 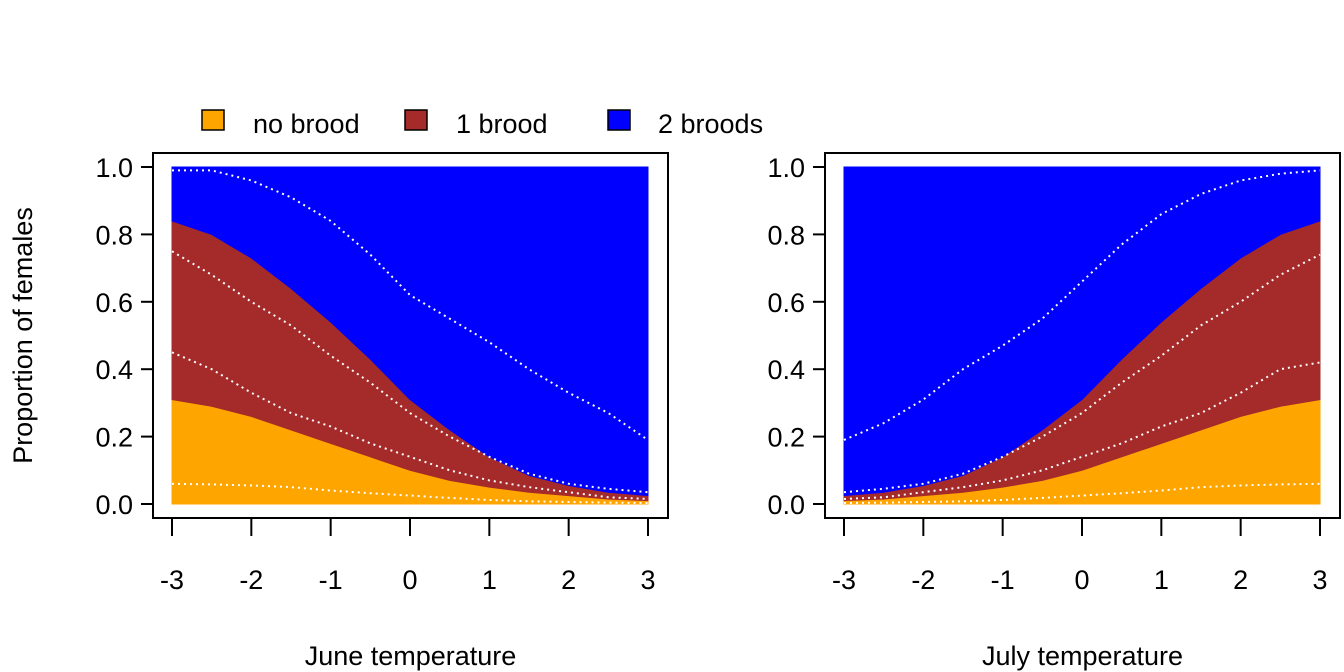 I want to click on legend: no brood 1 brood 2 broods, so click(x=482, y=124).